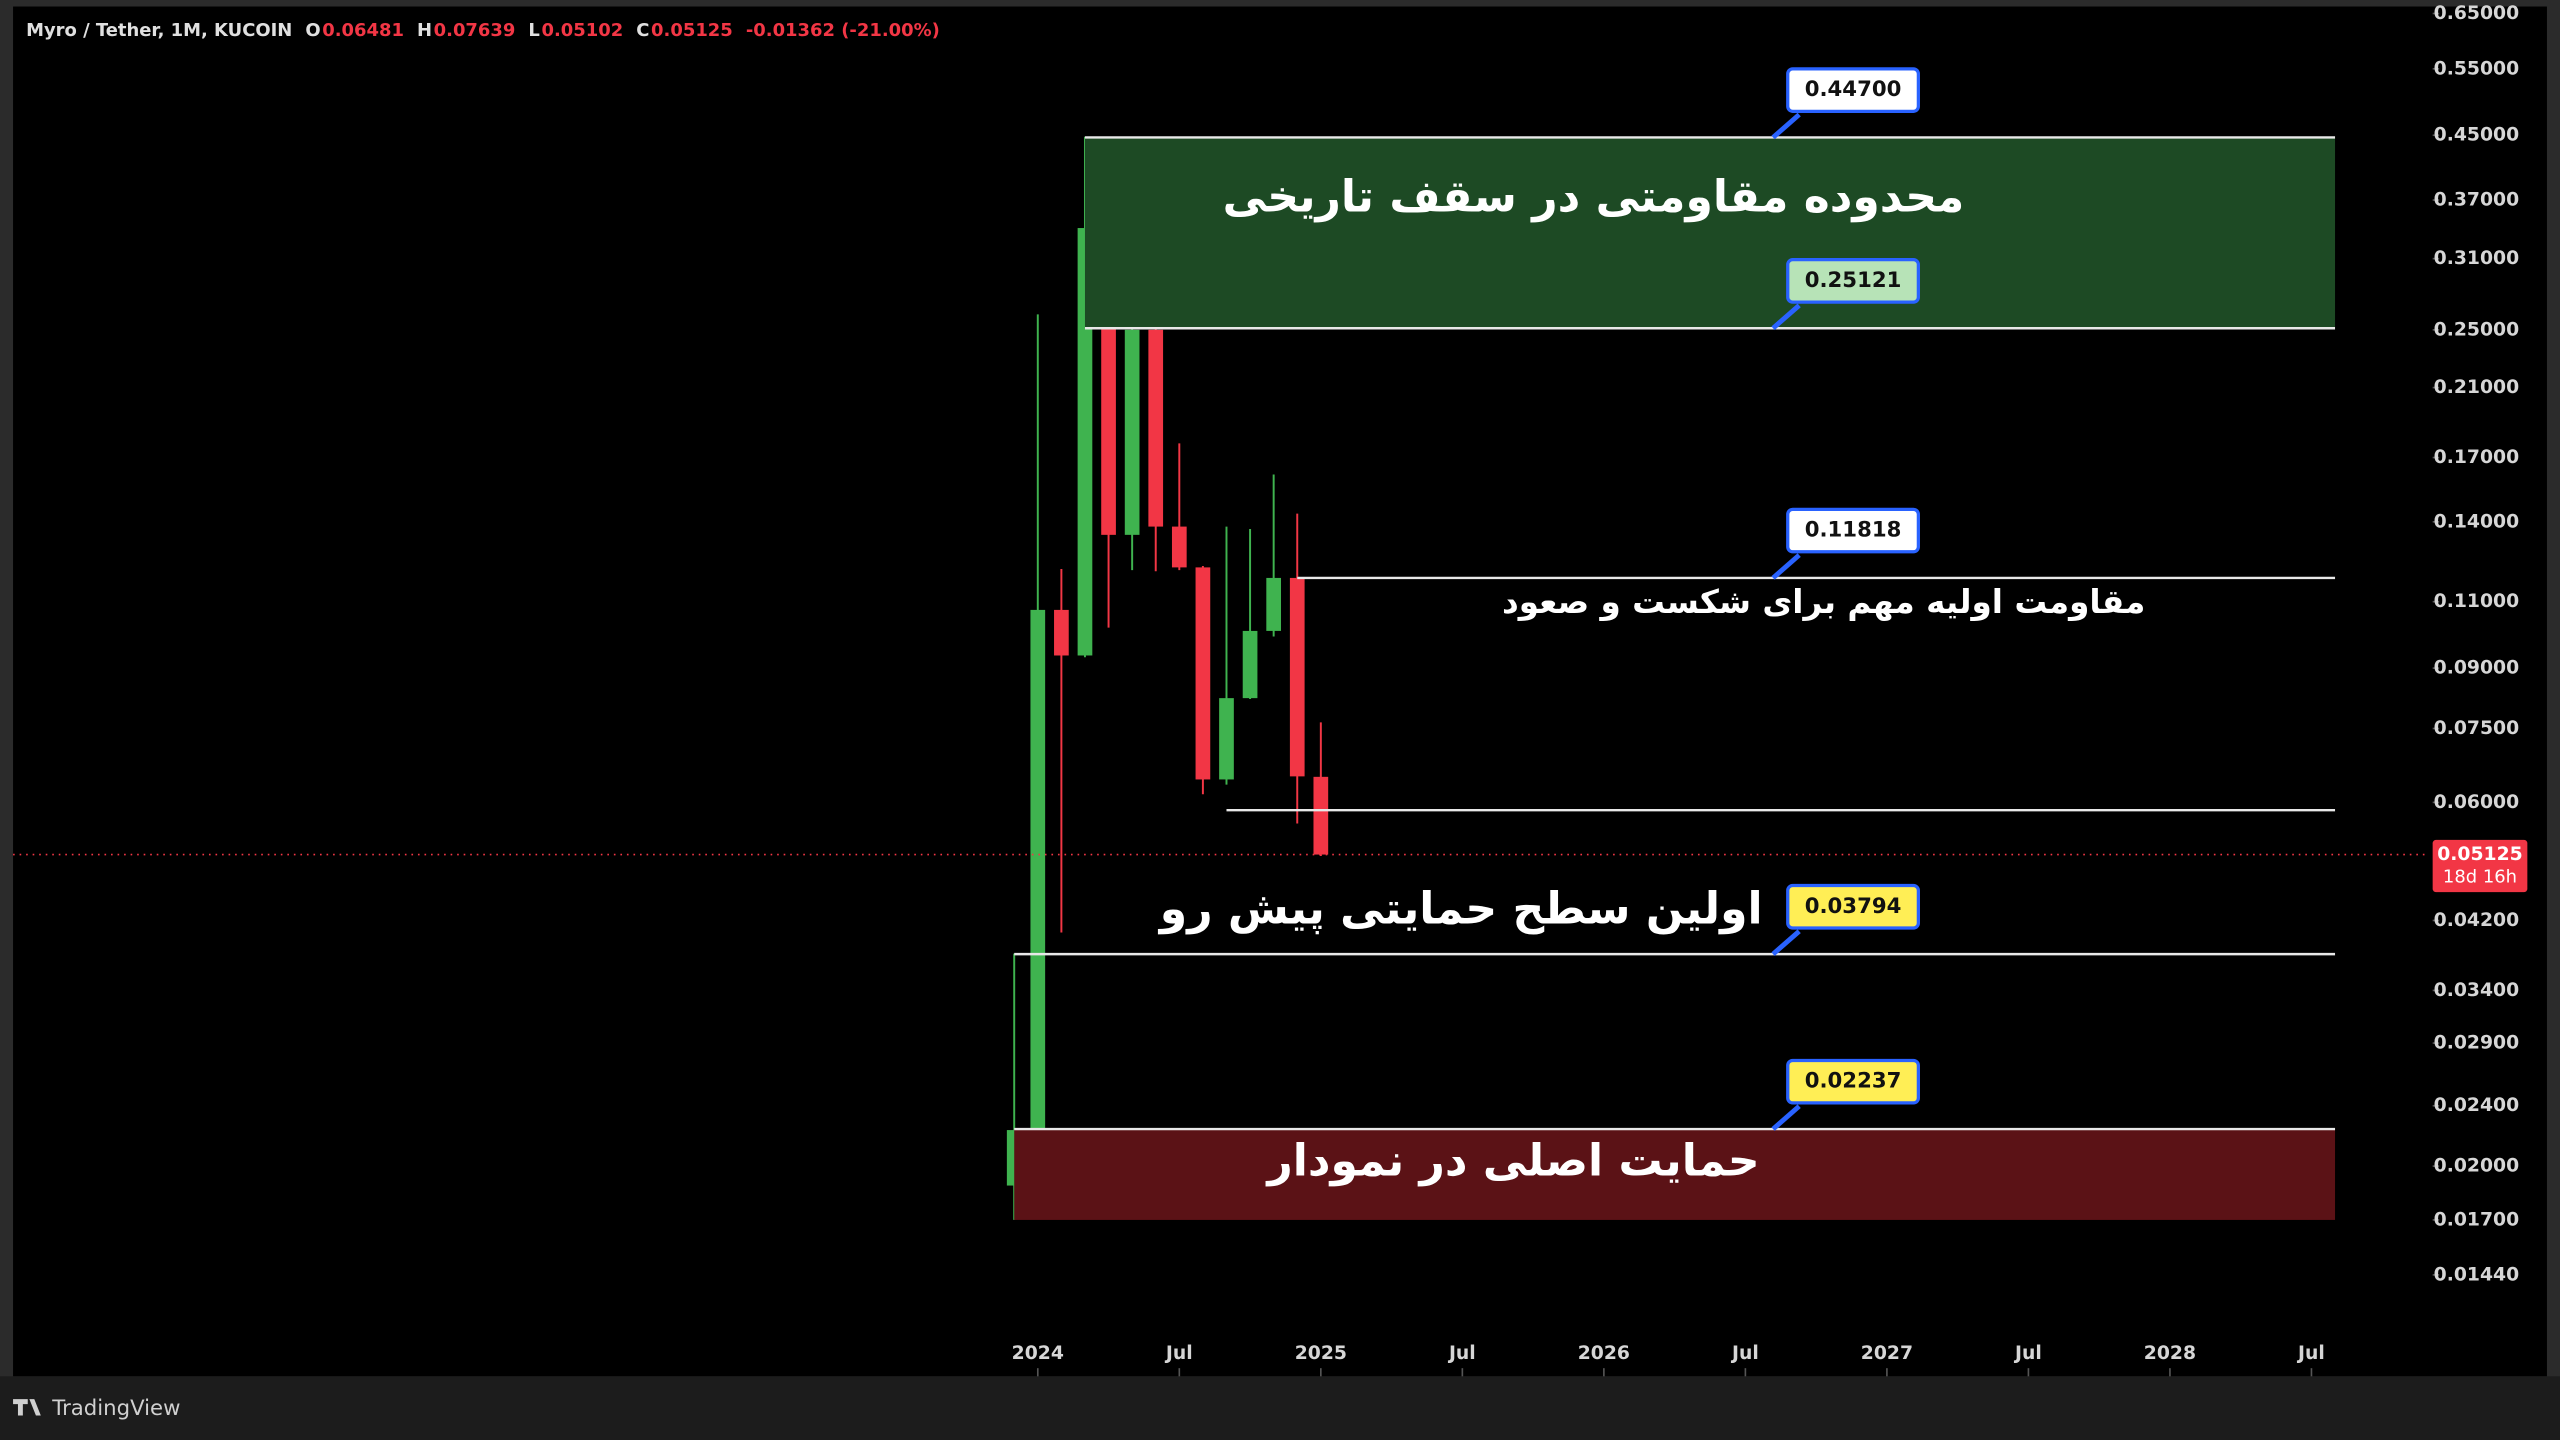 The width and height of the screenshot is (2560, 1440). I want to click on zone-annotation: حمایت اصلی در نمودار, so click(1512, 1160).